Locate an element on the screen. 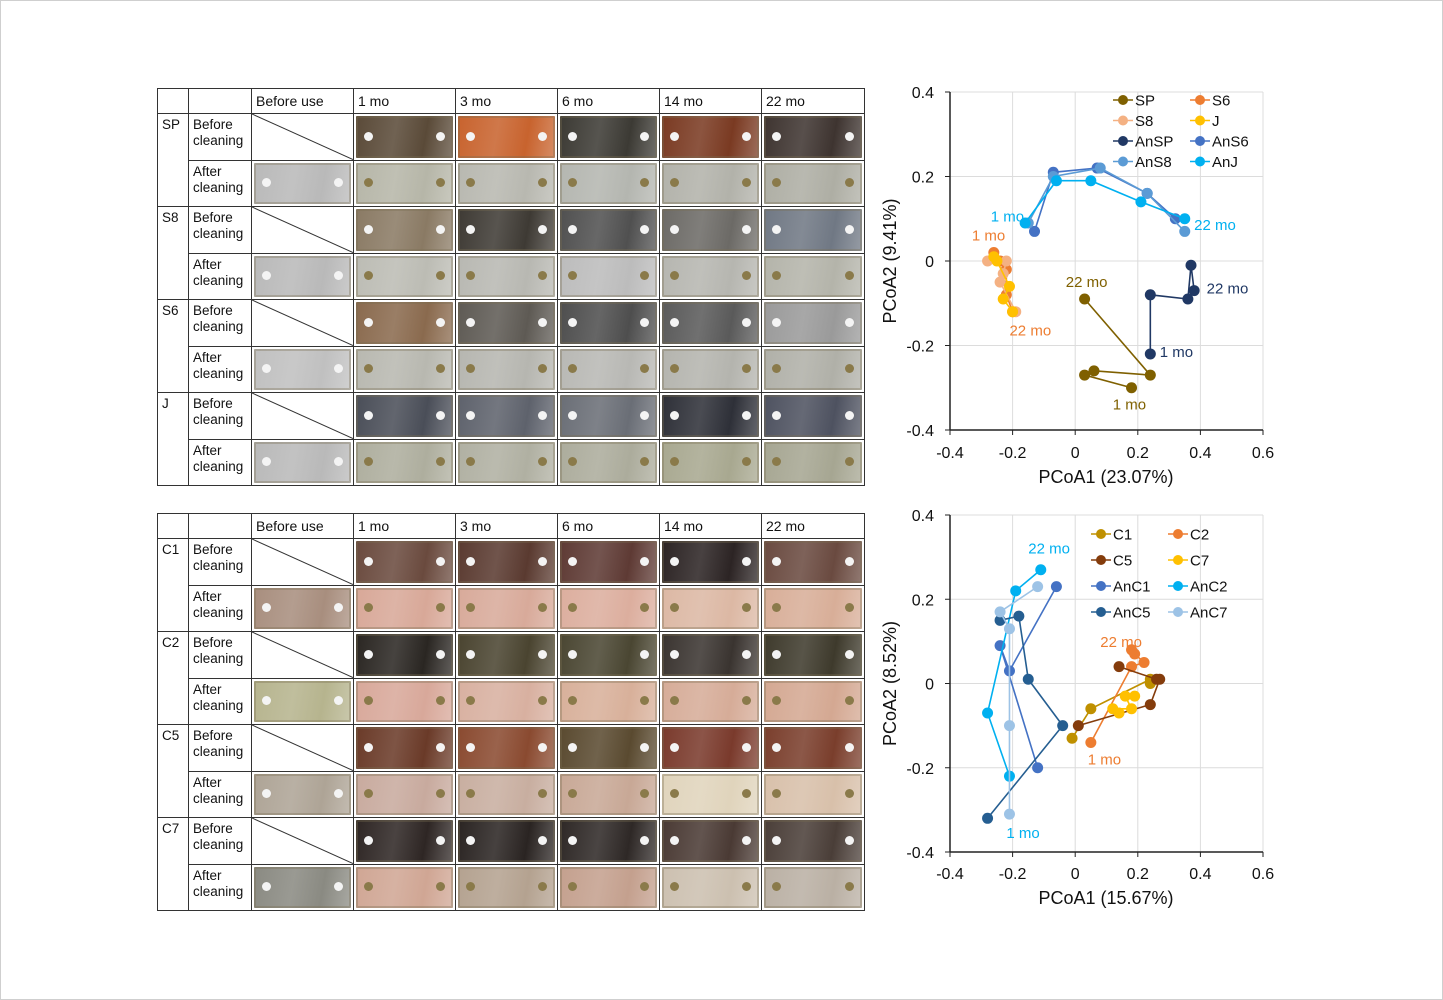  series-anc5 is located at coordinates (1025, 717).